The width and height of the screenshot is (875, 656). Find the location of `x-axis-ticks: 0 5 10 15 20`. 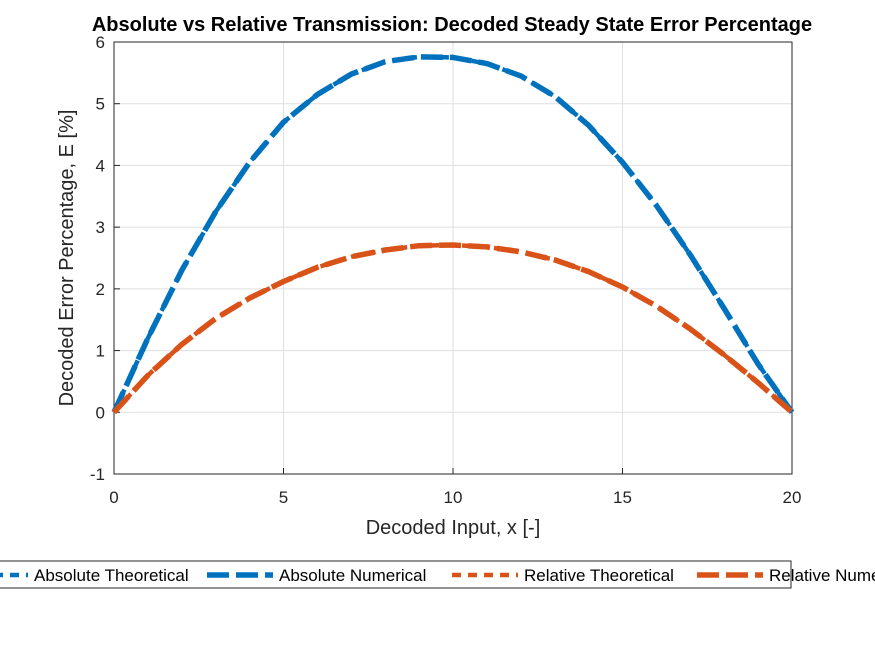

x-axis-ticks: 0 5 10 15 20 is located at coordinates (455, 487).